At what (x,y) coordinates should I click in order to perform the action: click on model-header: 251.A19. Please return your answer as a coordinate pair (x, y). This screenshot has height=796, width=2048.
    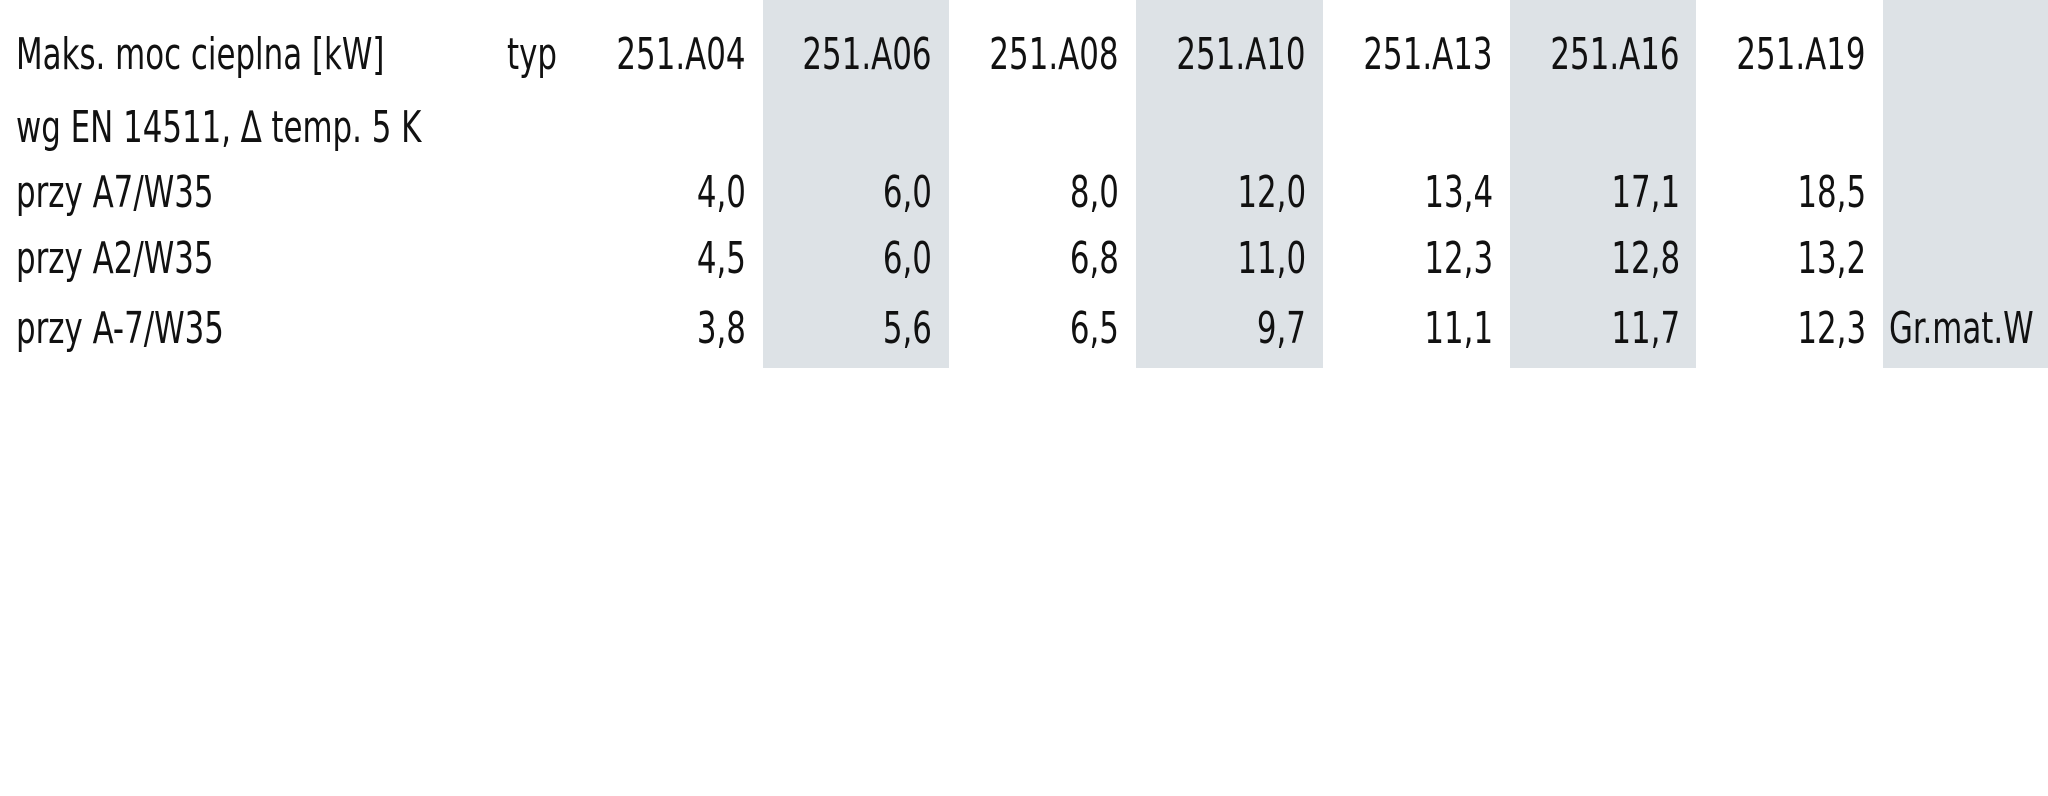
    Looking at the image, I should click on (1801, 54).